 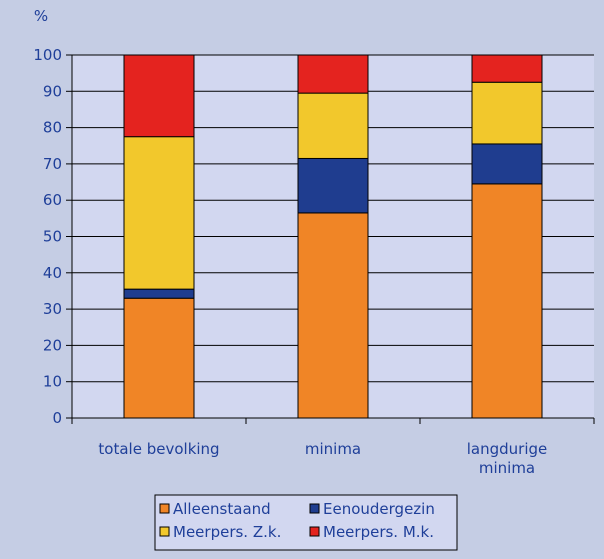 What do you see at coordinates (52, 309) in the screenshot?
I see `y-tick-label: 30` at bounding box center [52, 309].